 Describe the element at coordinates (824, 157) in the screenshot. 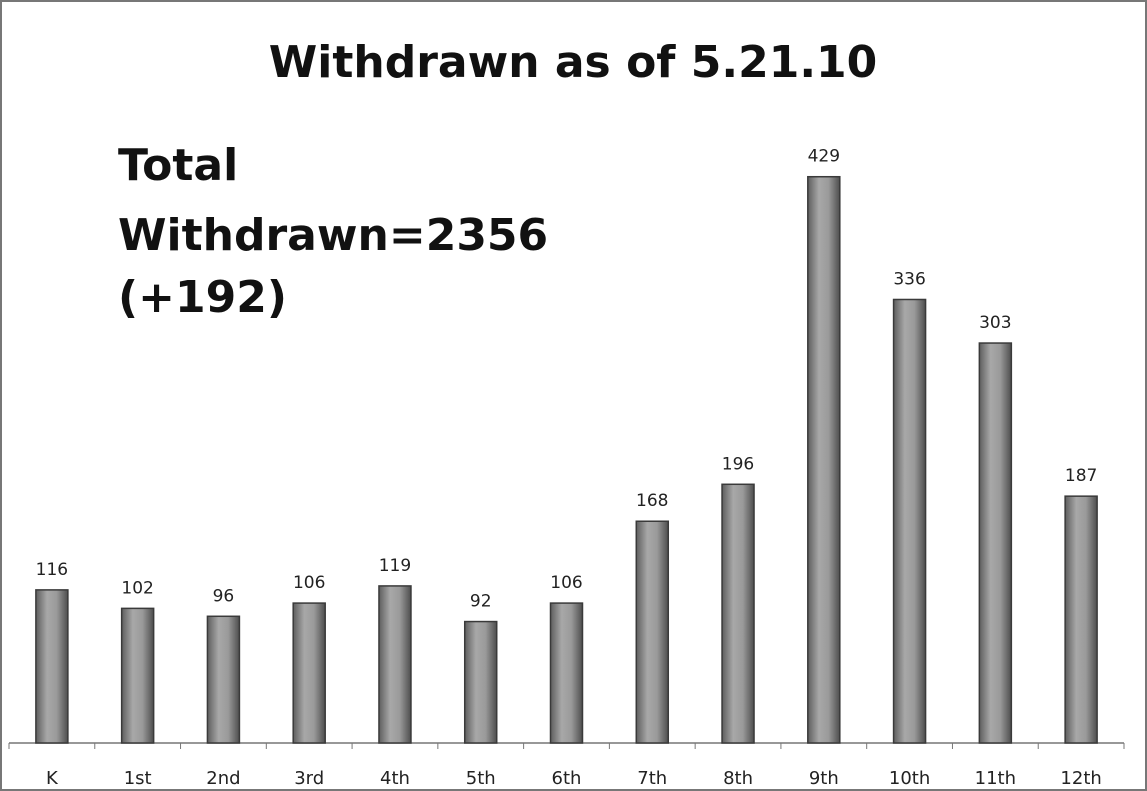

I see `value-label: 429` at that location.